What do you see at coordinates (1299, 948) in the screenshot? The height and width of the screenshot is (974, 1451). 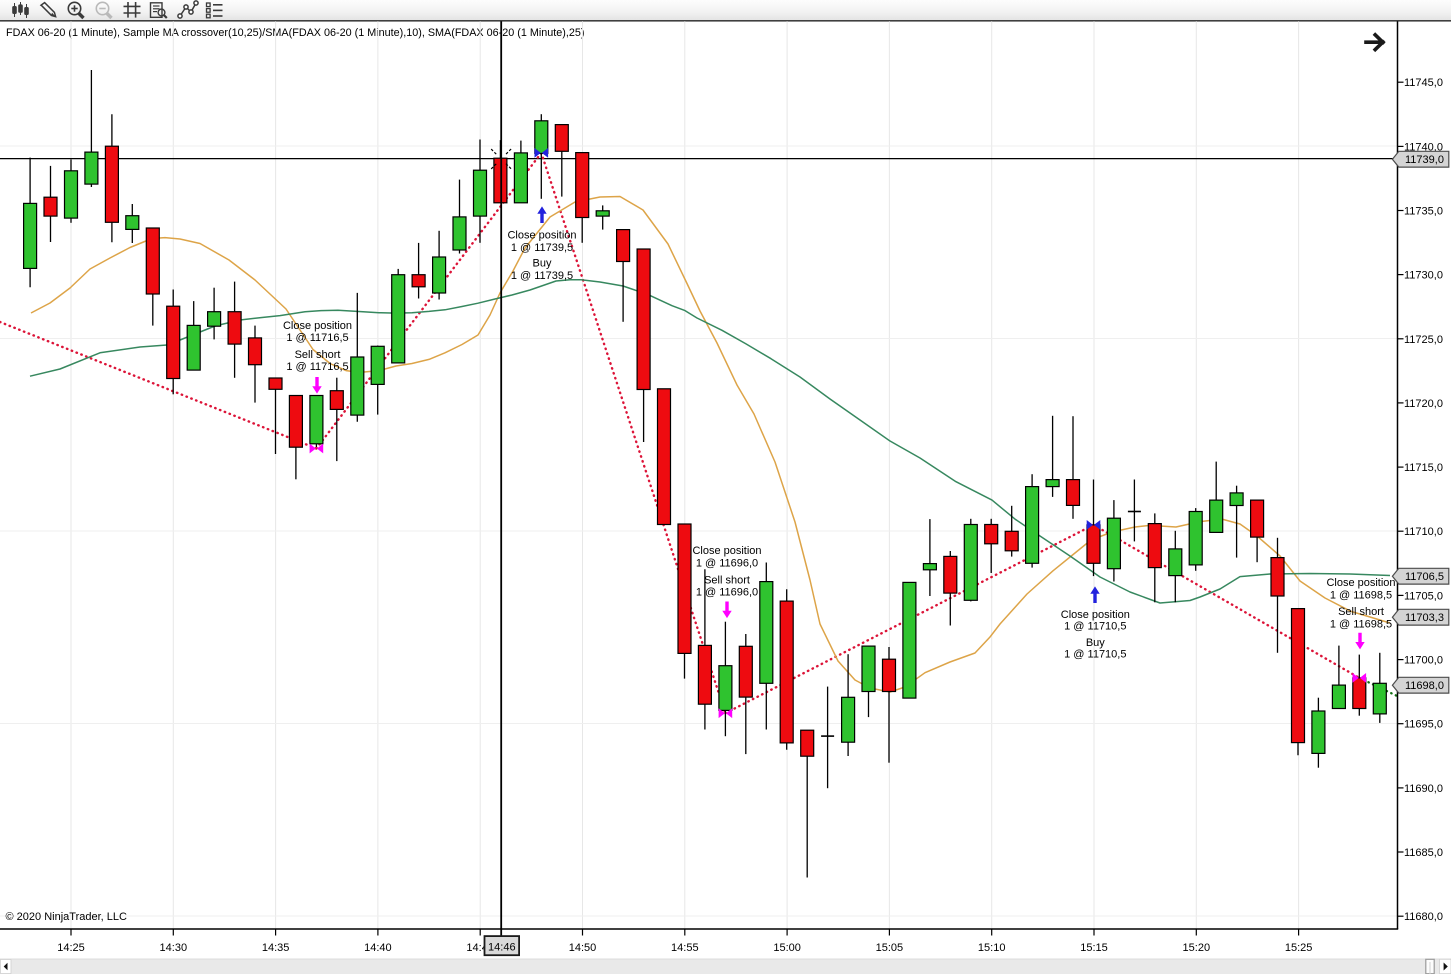 I see `svg-text: 15:25` at bounding box center [1299, 948].